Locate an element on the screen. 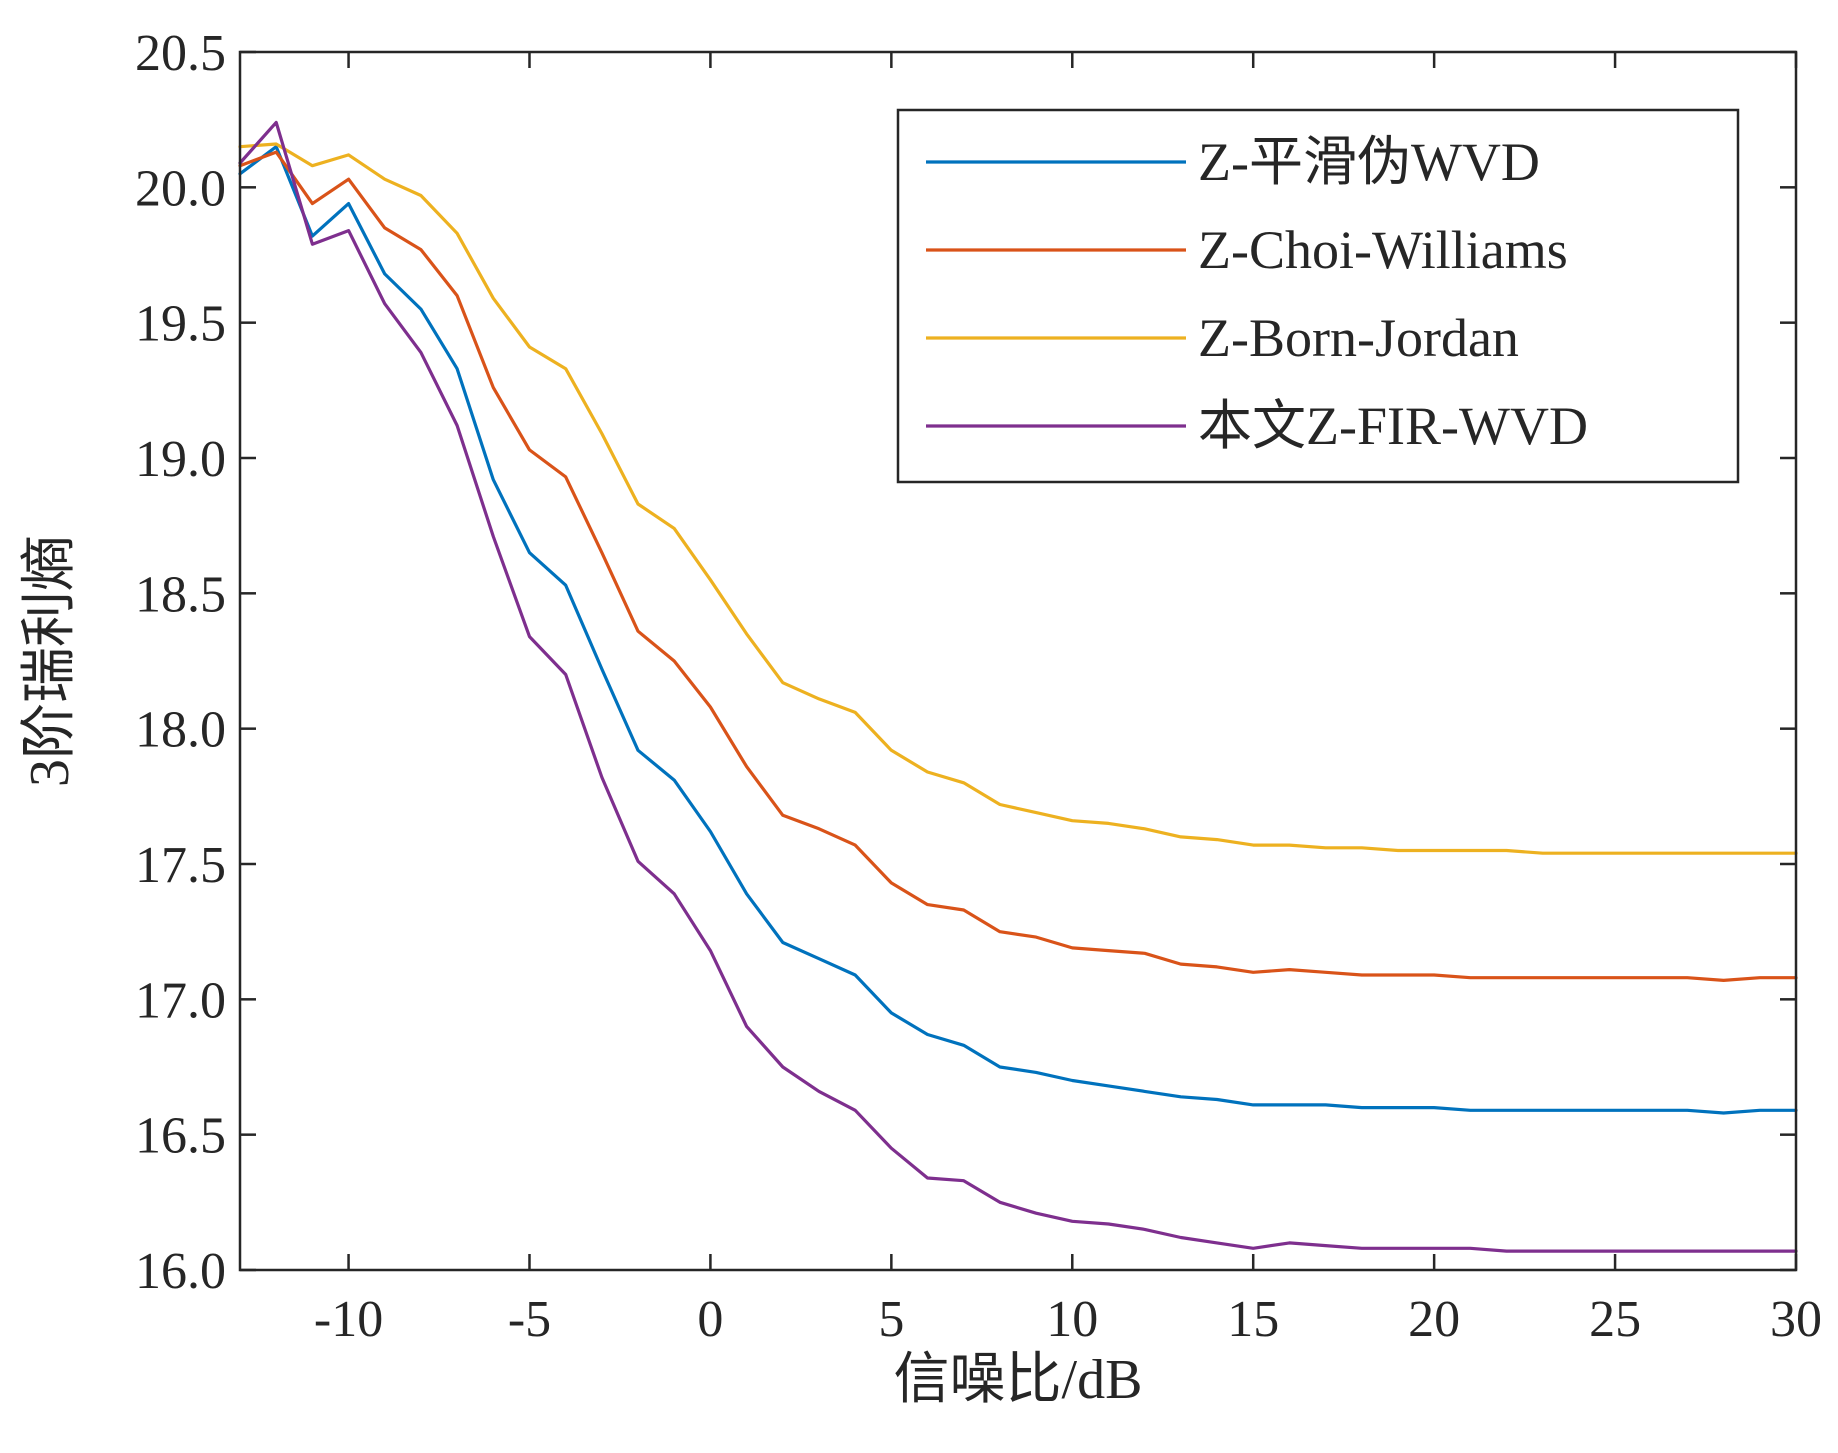 This screenshot has width=1838, height=1453. y-tick-label: 16.5 is located at coordinates (180, 1136).